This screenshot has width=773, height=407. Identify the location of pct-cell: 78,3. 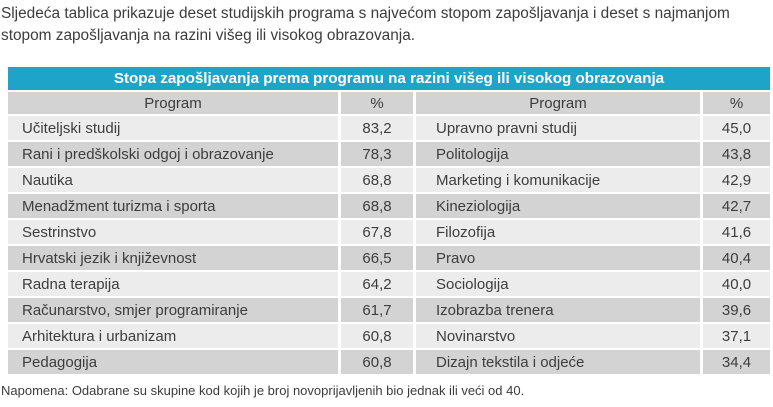
(377, 154).